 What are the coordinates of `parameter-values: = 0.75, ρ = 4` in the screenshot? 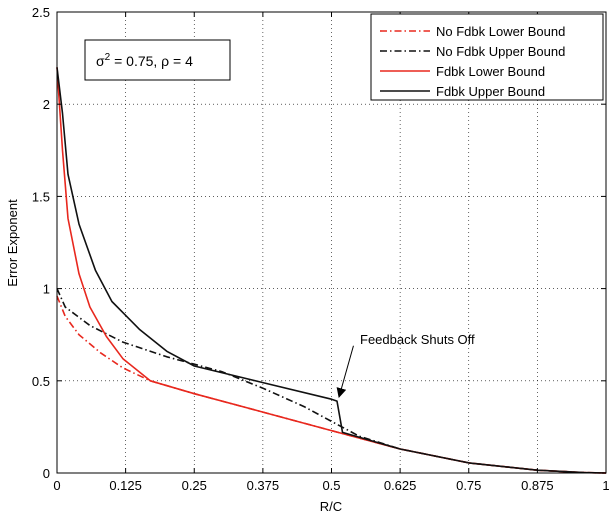 It's located at (151, 61).